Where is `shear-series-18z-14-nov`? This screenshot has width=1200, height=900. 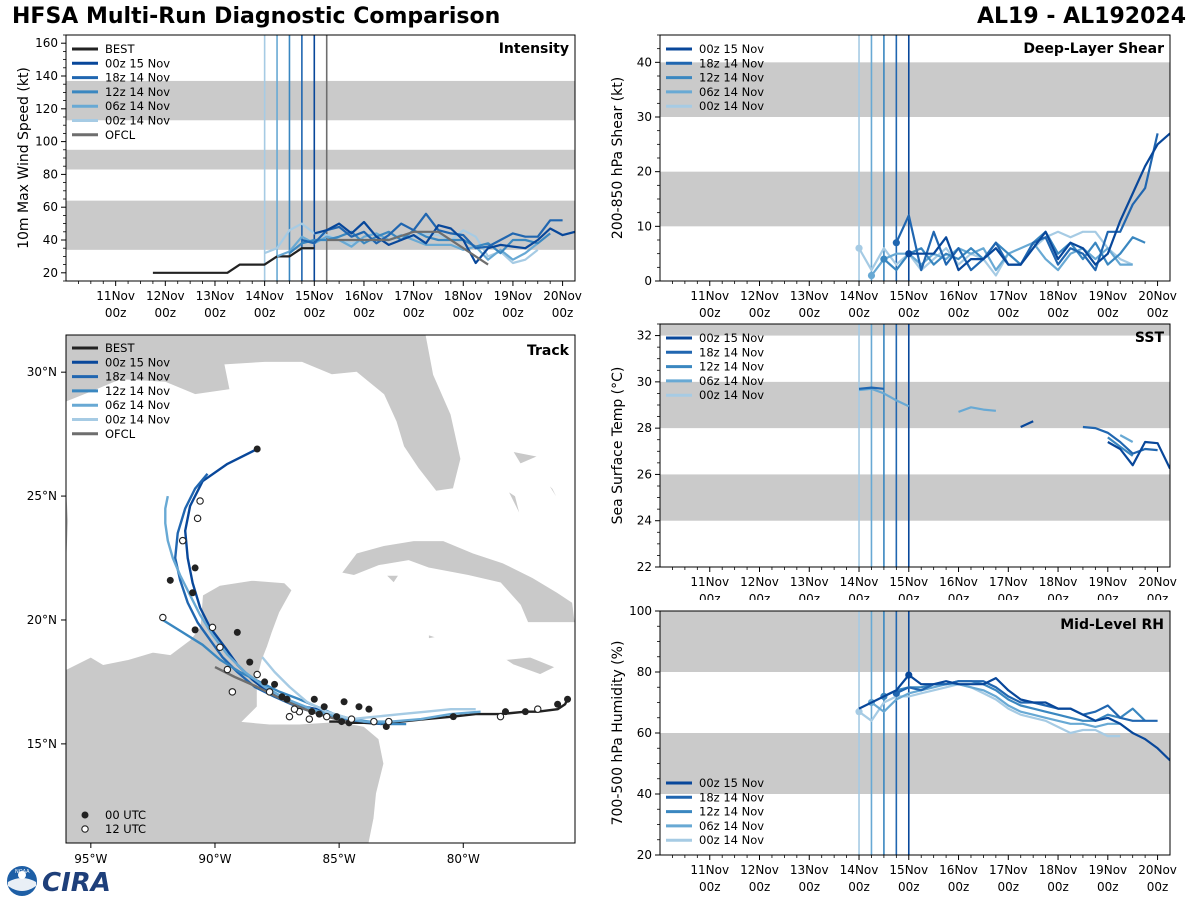
shear-series-18z-14-nov is located at coordinates (1027, 202).